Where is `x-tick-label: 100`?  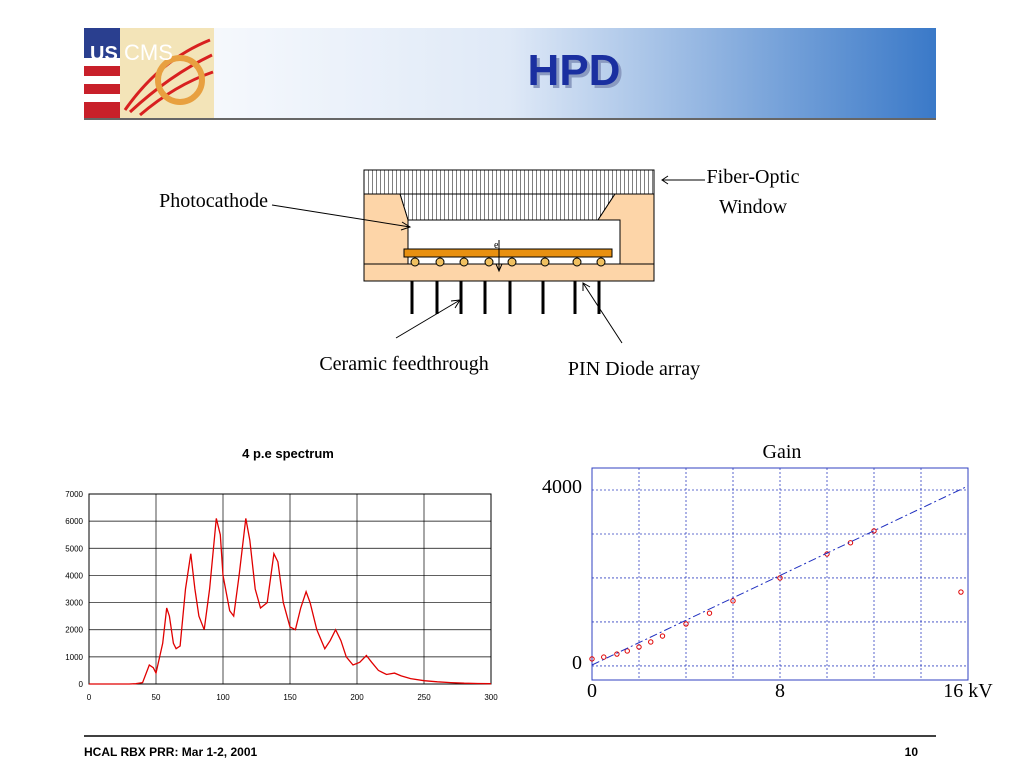 x-tick-label: 100 is located at coordinates (223, 697).